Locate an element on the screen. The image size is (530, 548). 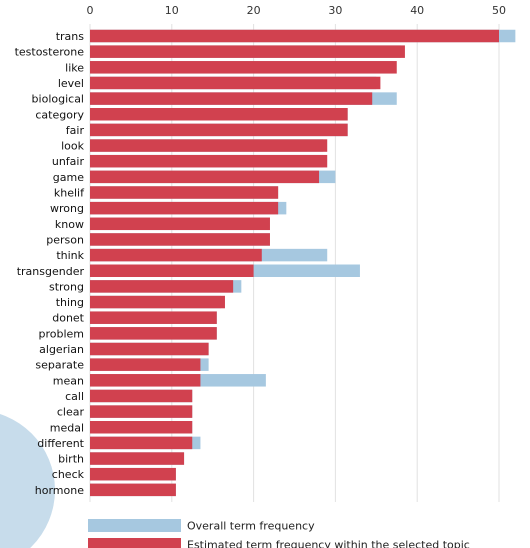
term-label-like: like is located at coordinates (74, 67).